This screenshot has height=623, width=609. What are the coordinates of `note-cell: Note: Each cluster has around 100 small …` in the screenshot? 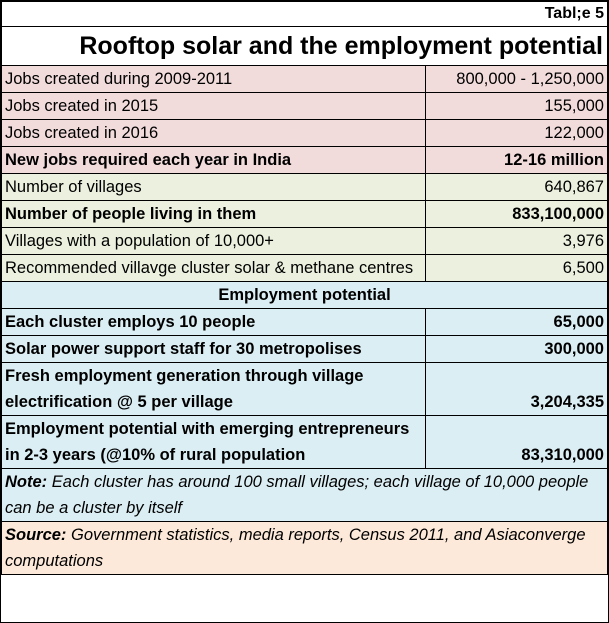 It's located at (304, 495).